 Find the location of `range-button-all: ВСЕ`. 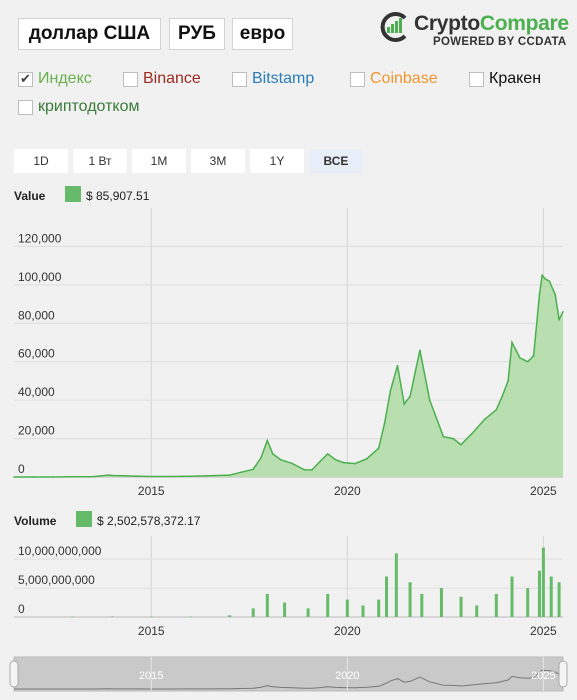

range-button-all: ВСЕ is located at coordinates (336, 161).